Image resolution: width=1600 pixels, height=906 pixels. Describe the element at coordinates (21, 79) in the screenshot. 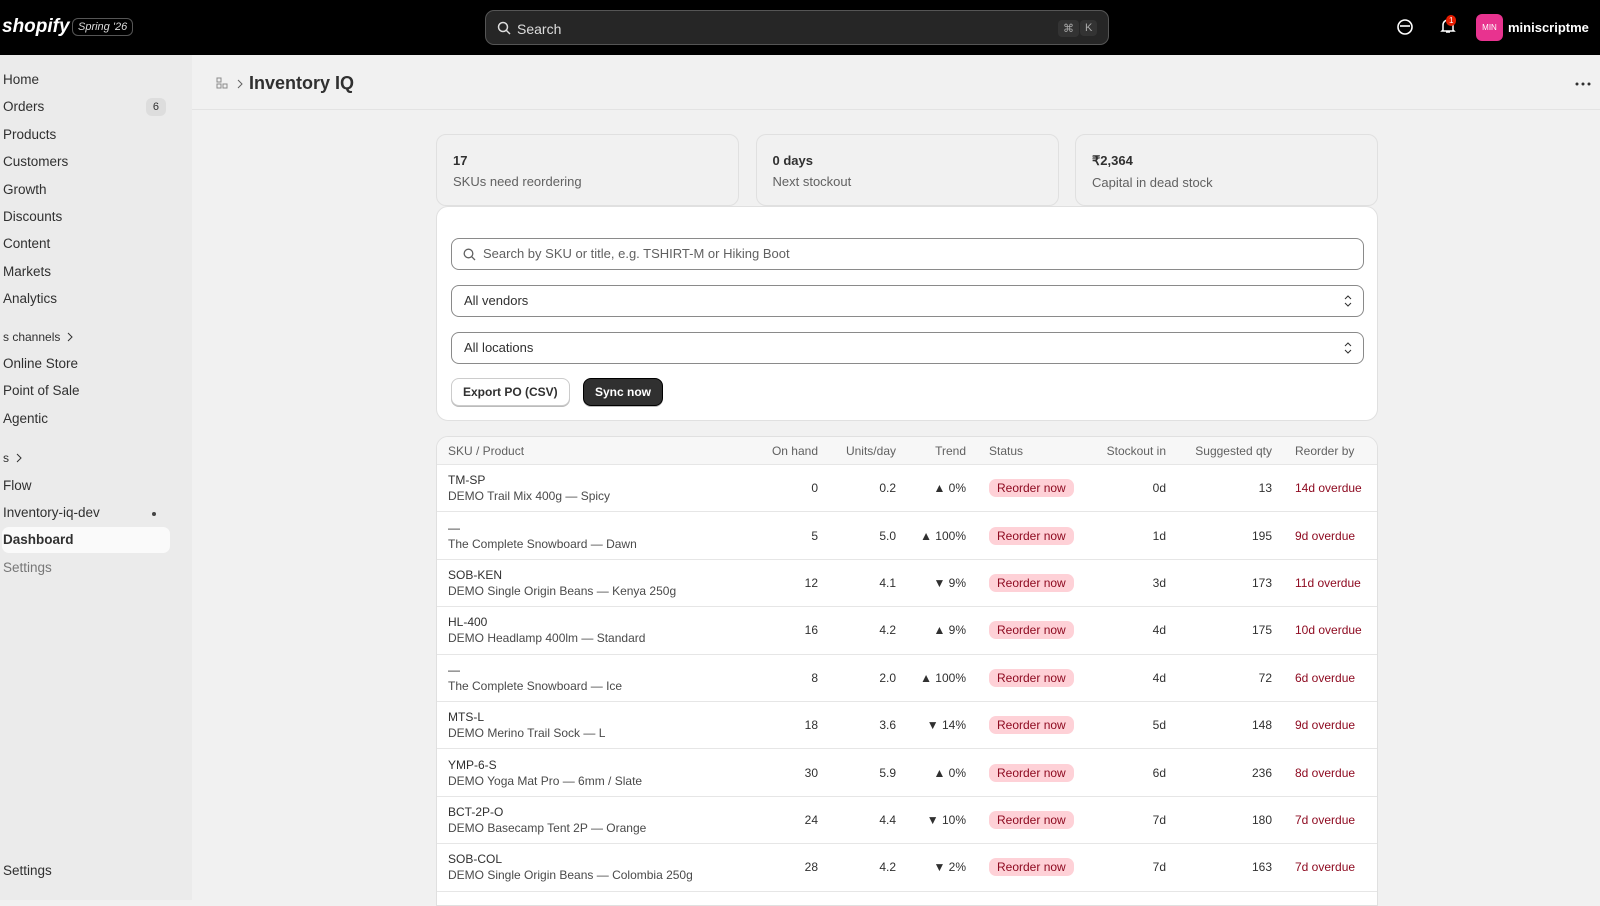

I see `nav-item: Home` at that location.